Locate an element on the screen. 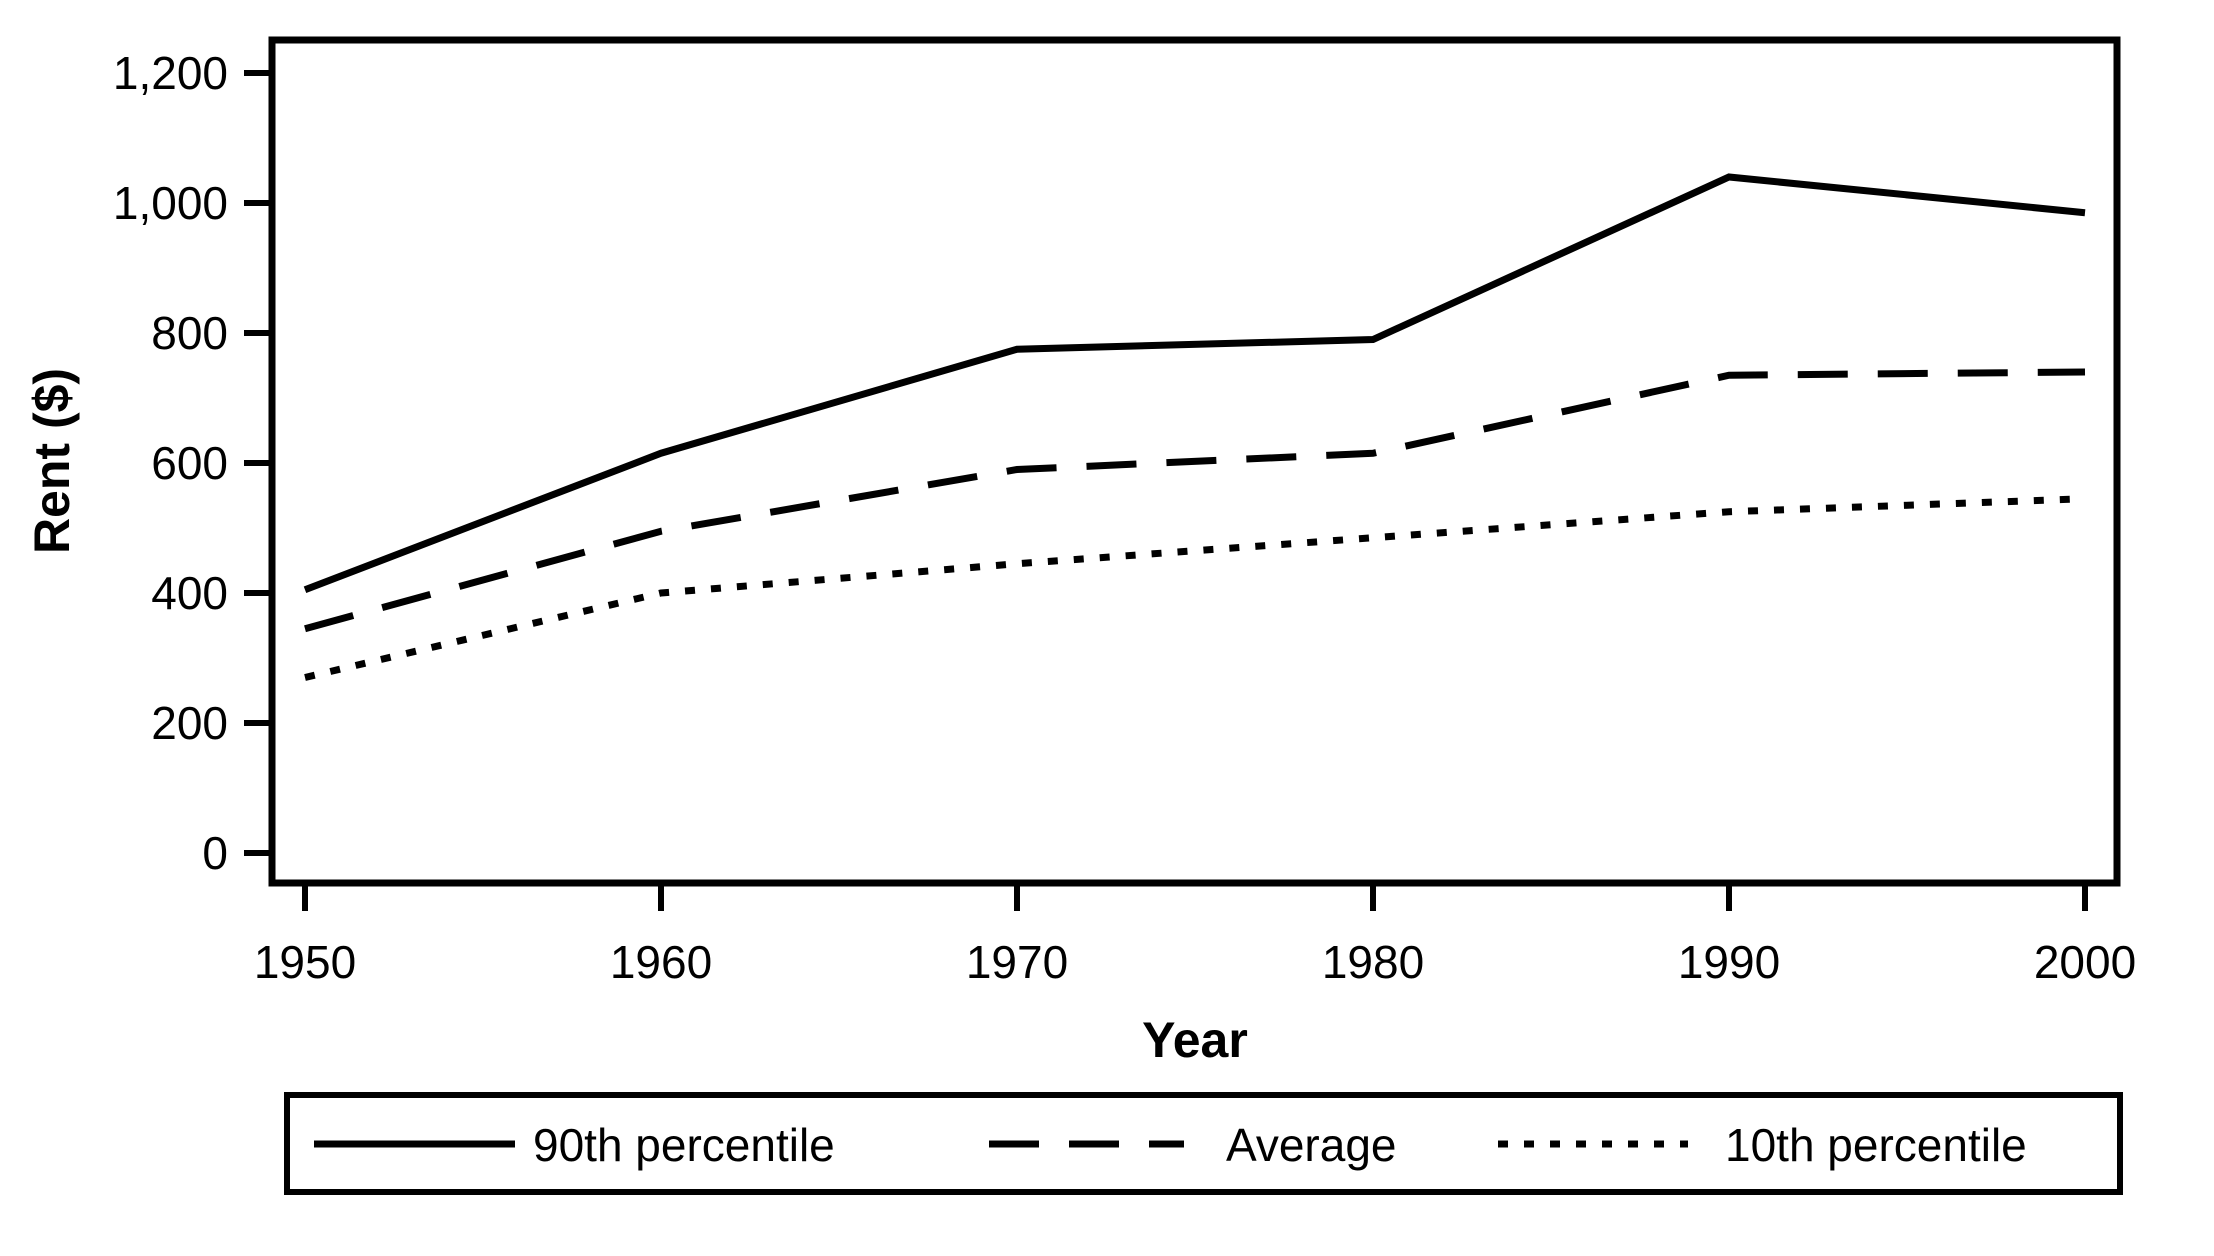  legend-box is located at coordinates (1203, 1143).